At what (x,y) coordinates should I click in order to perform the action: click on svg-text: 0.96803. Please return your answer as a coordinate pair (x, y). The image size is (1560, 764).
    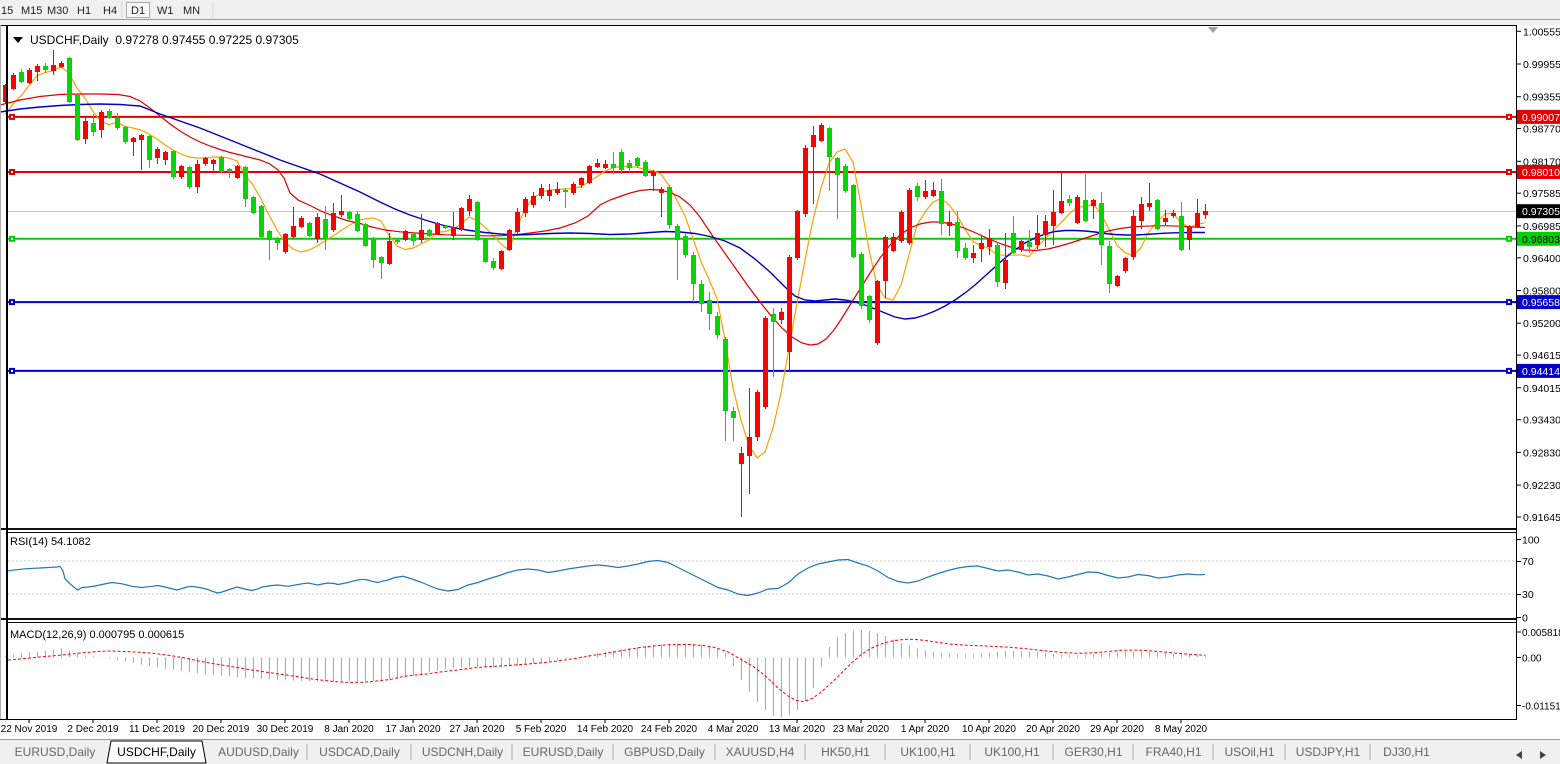
    Looking at the image, I should click on (1541, 240).